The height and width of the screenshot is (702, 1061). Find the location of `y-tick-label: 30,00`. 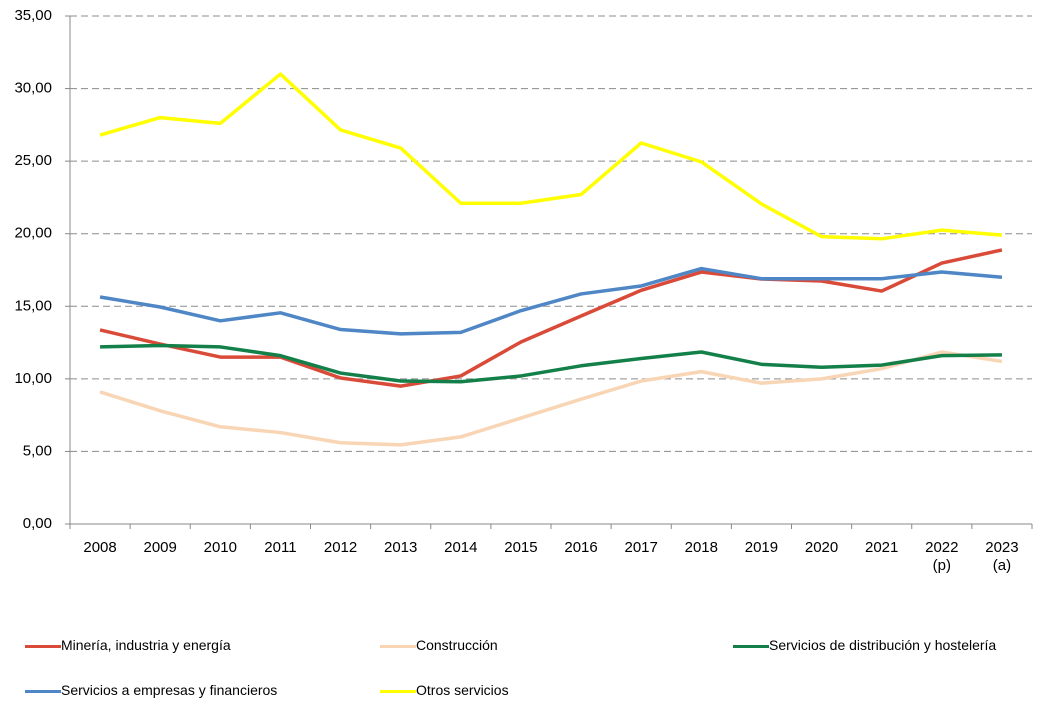

y-tick-label: 30,00 is located at coordinates (33, 88).